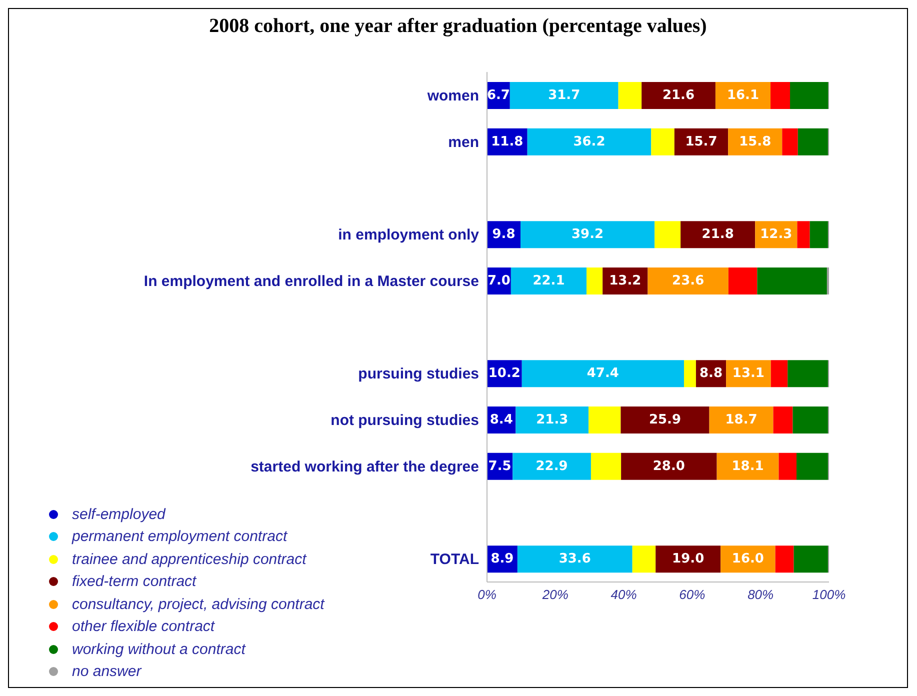  Describe the element at coordinates (198, 604) in the screenshot. I see `legend-label: consultancy, project, advising contract` at that location.